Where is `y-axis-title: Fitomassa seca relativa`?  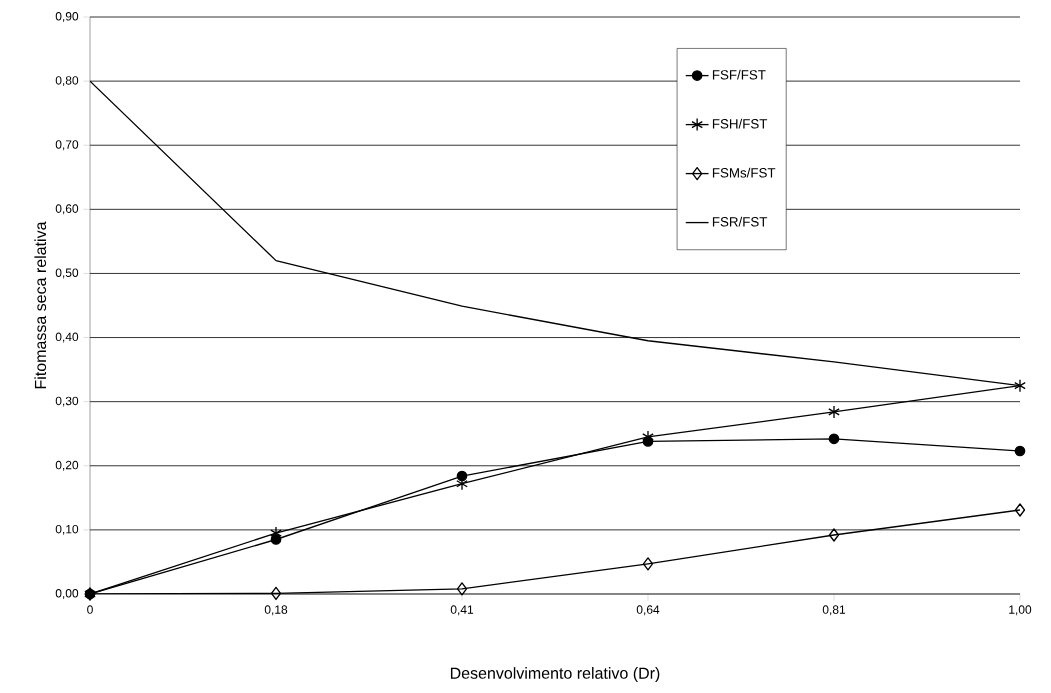
y-axis-title: Fitomassa seca relativa is located at coordinates (40, 305).